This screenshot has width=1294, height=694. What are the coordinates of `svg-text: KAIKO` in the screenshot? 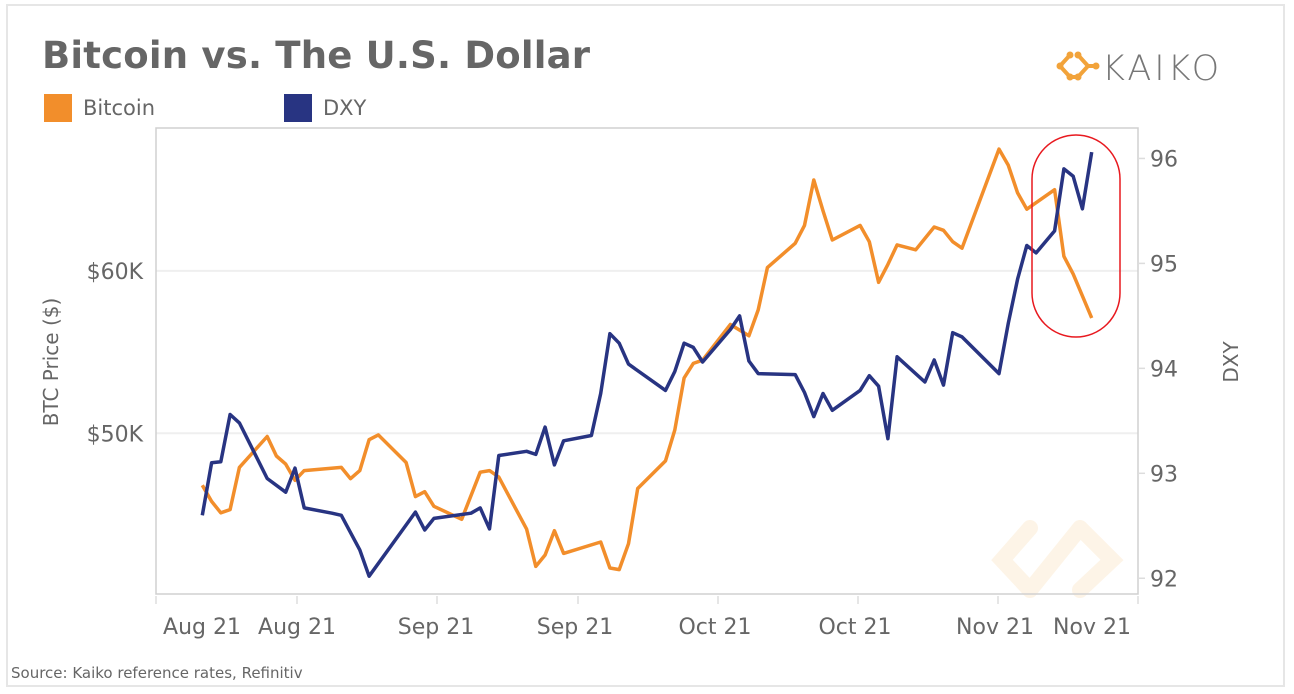 It's located at (1162, 67).